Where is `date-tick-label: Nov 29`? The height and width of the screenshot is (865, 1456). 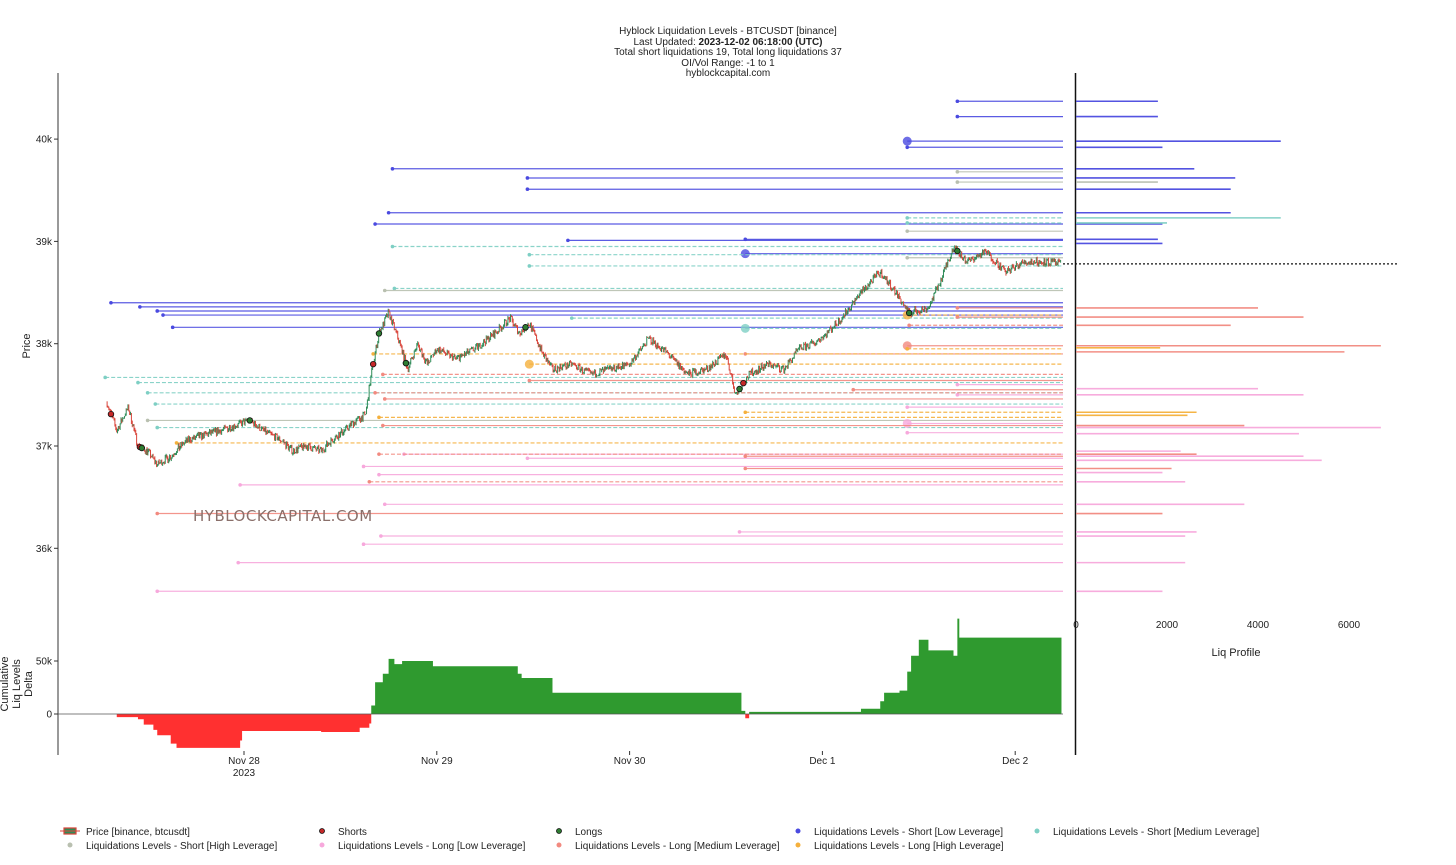
date-tick-label: Nov 29 is located at coordinates (437, 761).